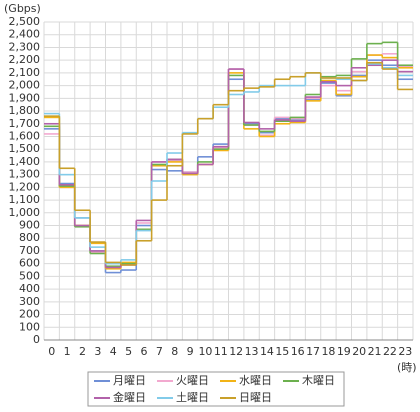  I want to click on x-tick-label: 4, so click(113, 351).